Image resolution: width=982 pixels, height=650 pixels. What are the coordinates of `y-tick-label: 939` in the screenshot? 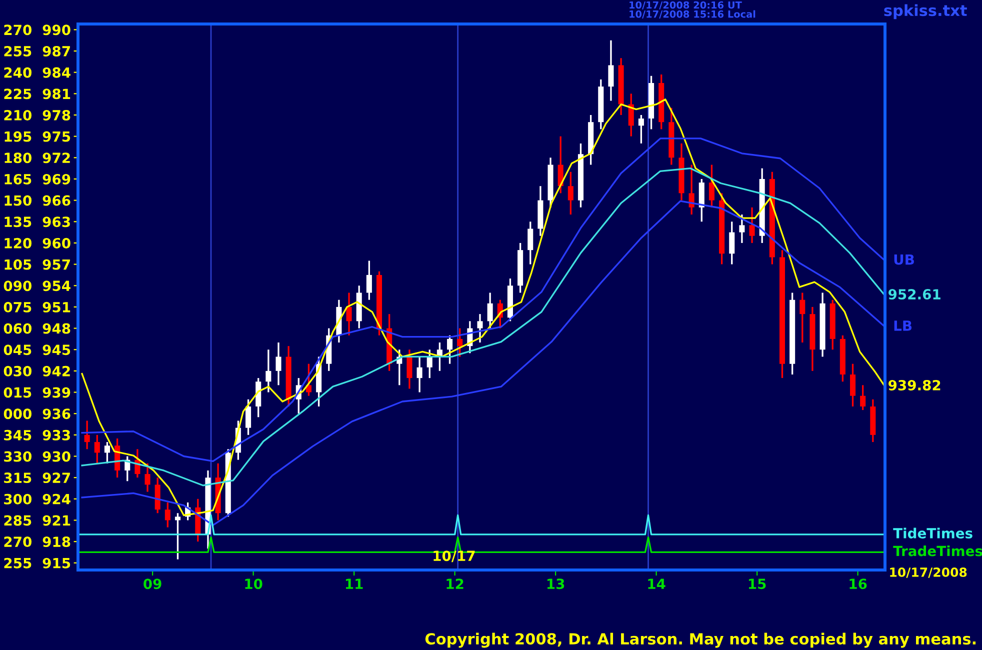 It's located at (56, 392).